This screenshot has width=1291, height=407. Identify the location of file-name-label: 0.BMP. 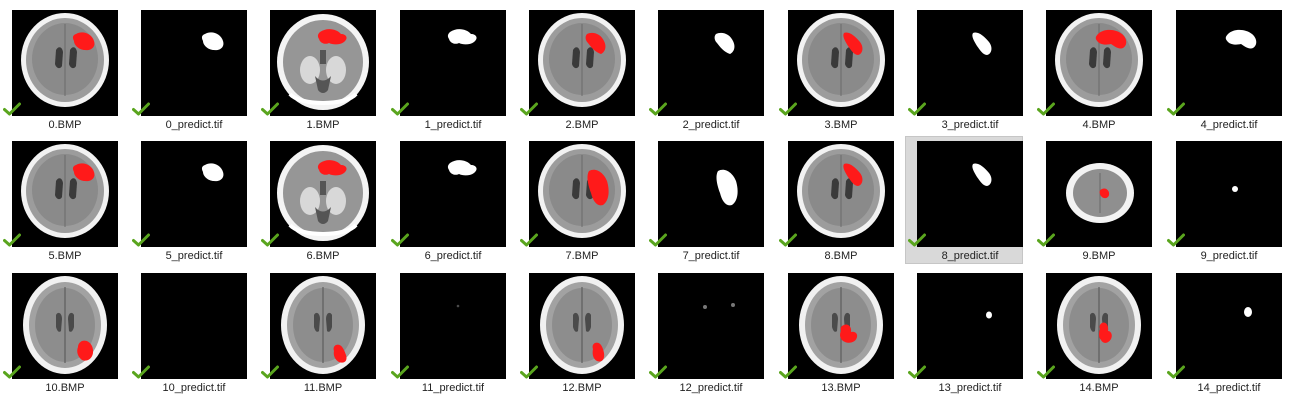
(65, 125).